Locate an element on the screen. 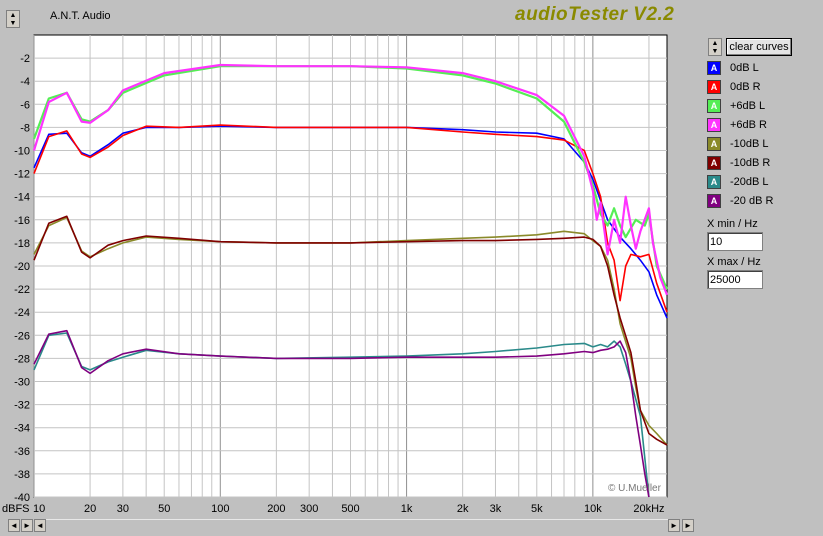  y-tick-label: -24 is located at coordinates (22, 313).